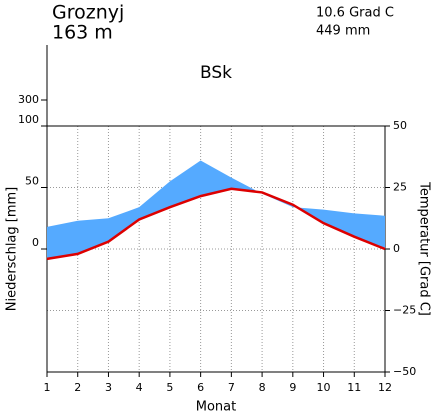 The image size is (436, 416). I want to click on y2-tick-label: 50, so click(400, 125).